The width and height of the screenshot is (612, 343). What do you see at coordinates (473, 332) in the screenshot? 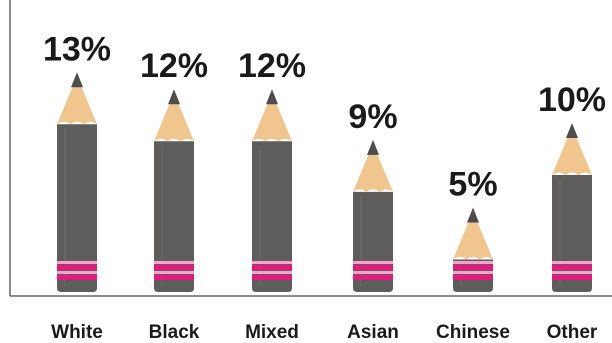
I see `category-label-4: Chinese` at bounding box center [473, 332].